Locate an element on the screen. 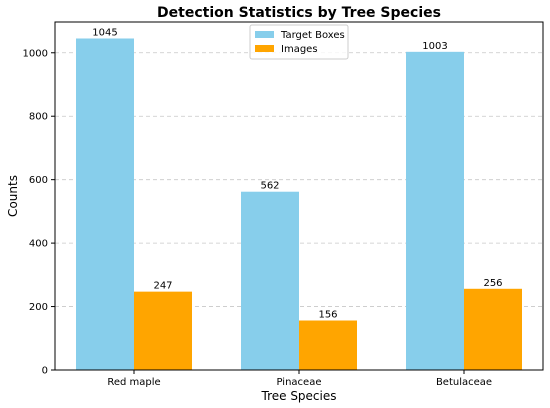 Image resolution: width=550 pixels, height=408 pixels. legend-swatch-target-boxes is located at coordinates (264, 34).